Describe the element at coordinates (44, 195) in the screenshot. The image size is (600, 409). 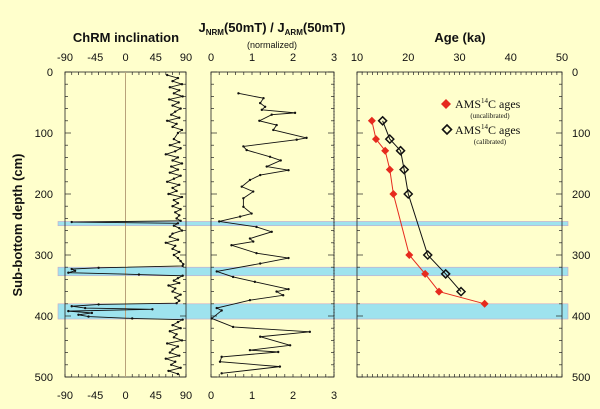
I see `y-tick-label-left: 200` at that location.